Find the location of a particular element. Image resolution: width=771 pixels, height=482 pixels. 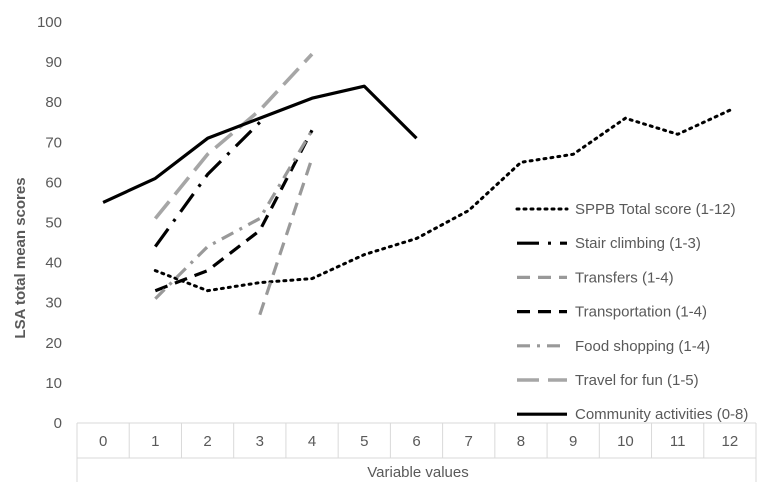

legend-label: Community activities (0-8) is located at coordinates (661, 414).